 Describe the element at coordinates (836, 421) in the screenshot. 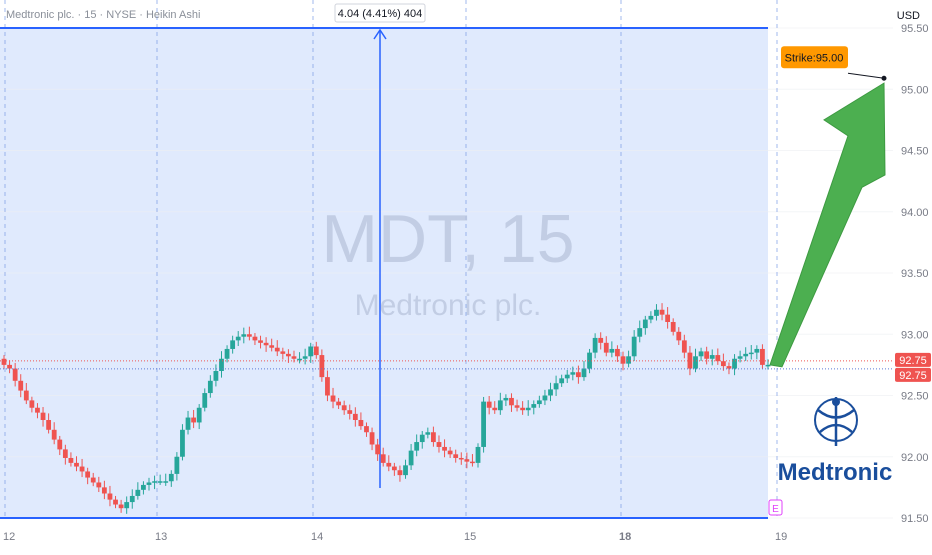

I see `medtronic-logo-icon` at that location.